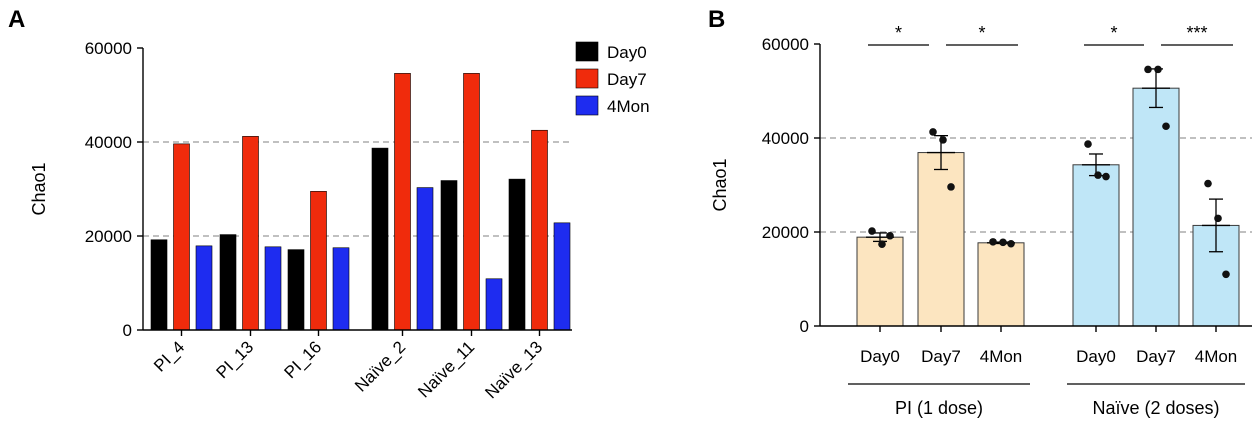 This screenshot has height=432, width=1258. What do you see at coordinates (302, 359) in the screenshot?
I see `a-x-tick-label: PI_16` at bounding box center [302, 359].